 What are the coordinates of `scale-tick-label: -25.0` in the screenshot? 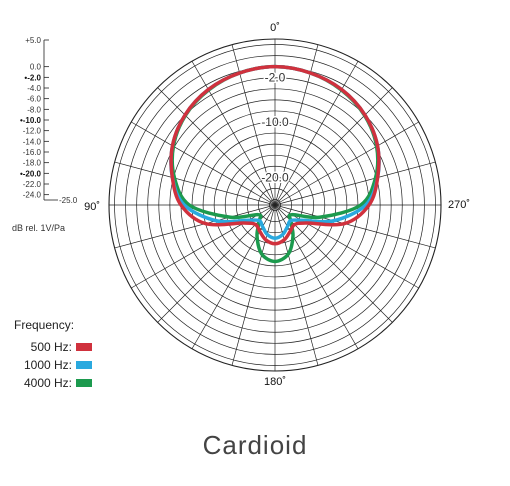 It's located at (68, 200).